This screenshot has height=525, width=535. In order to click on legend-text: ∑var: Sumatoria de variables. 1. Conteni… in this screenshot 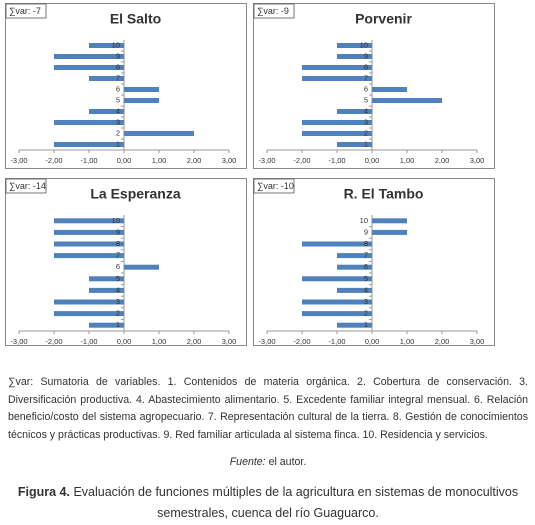, I will do `click(268, 408)`.